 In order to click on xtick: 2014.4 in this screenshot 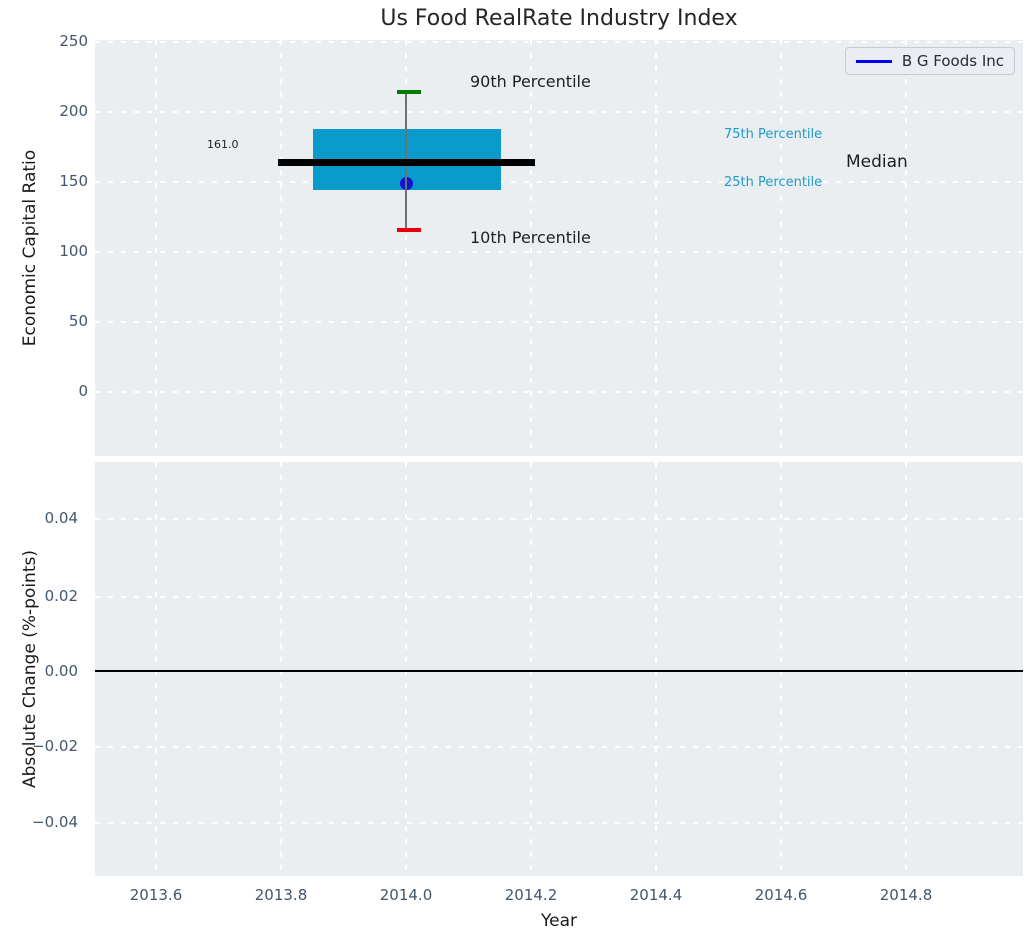, I will do `click(656, 895)`.